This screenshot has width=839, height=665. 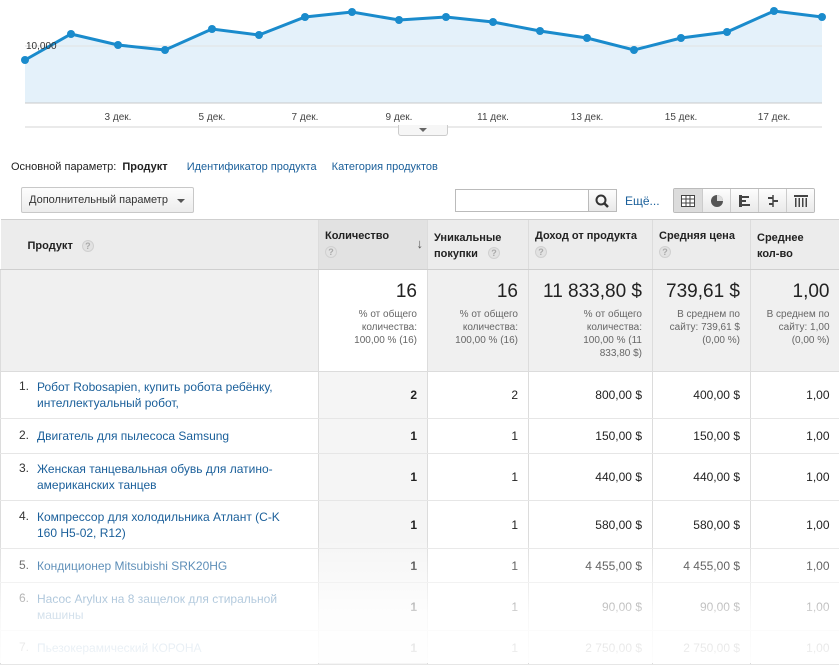 What do you see at coordinates (590, 236) in the screenshot?
I see `col-header-label: Доход от продукта` at bounding box center [590, 236].